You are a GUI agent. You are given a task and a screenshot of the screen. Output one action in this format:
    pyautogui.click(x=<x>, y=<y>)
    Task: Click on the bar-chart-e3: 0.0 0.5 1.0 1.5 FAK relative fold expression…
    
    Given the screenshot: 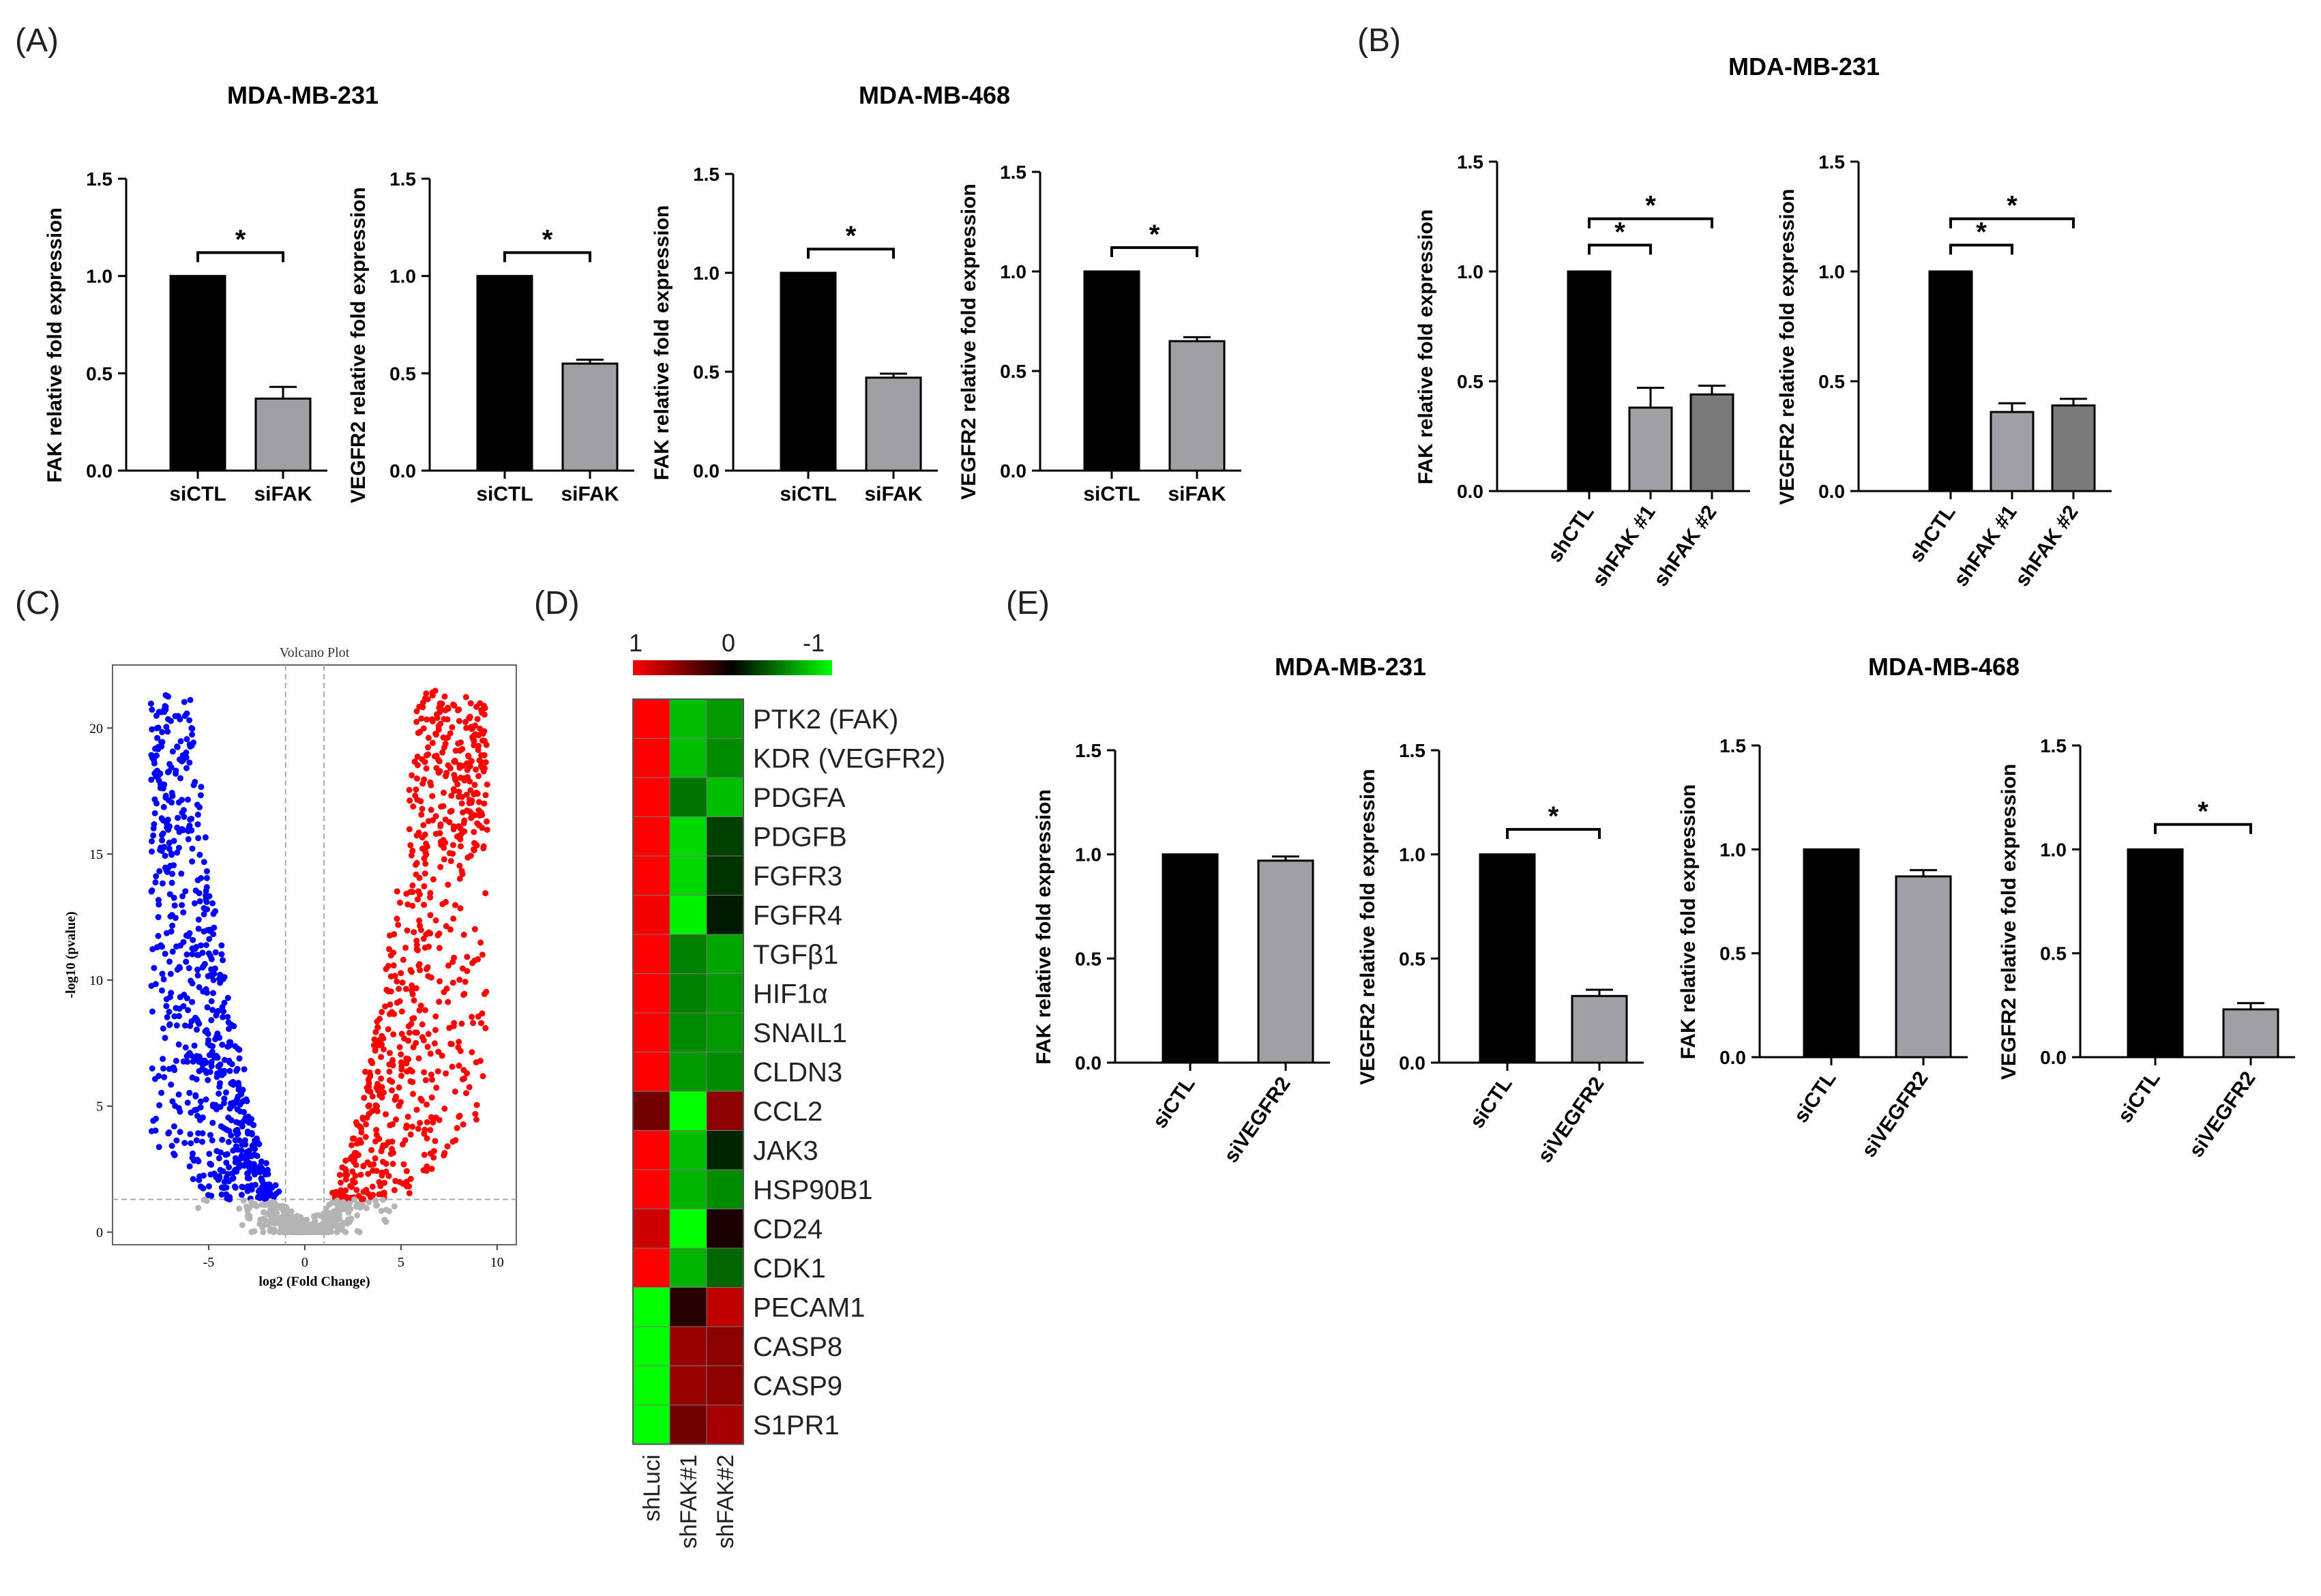 What is the action you would take?
    pyautogui.click(x=1822, y=948)
    